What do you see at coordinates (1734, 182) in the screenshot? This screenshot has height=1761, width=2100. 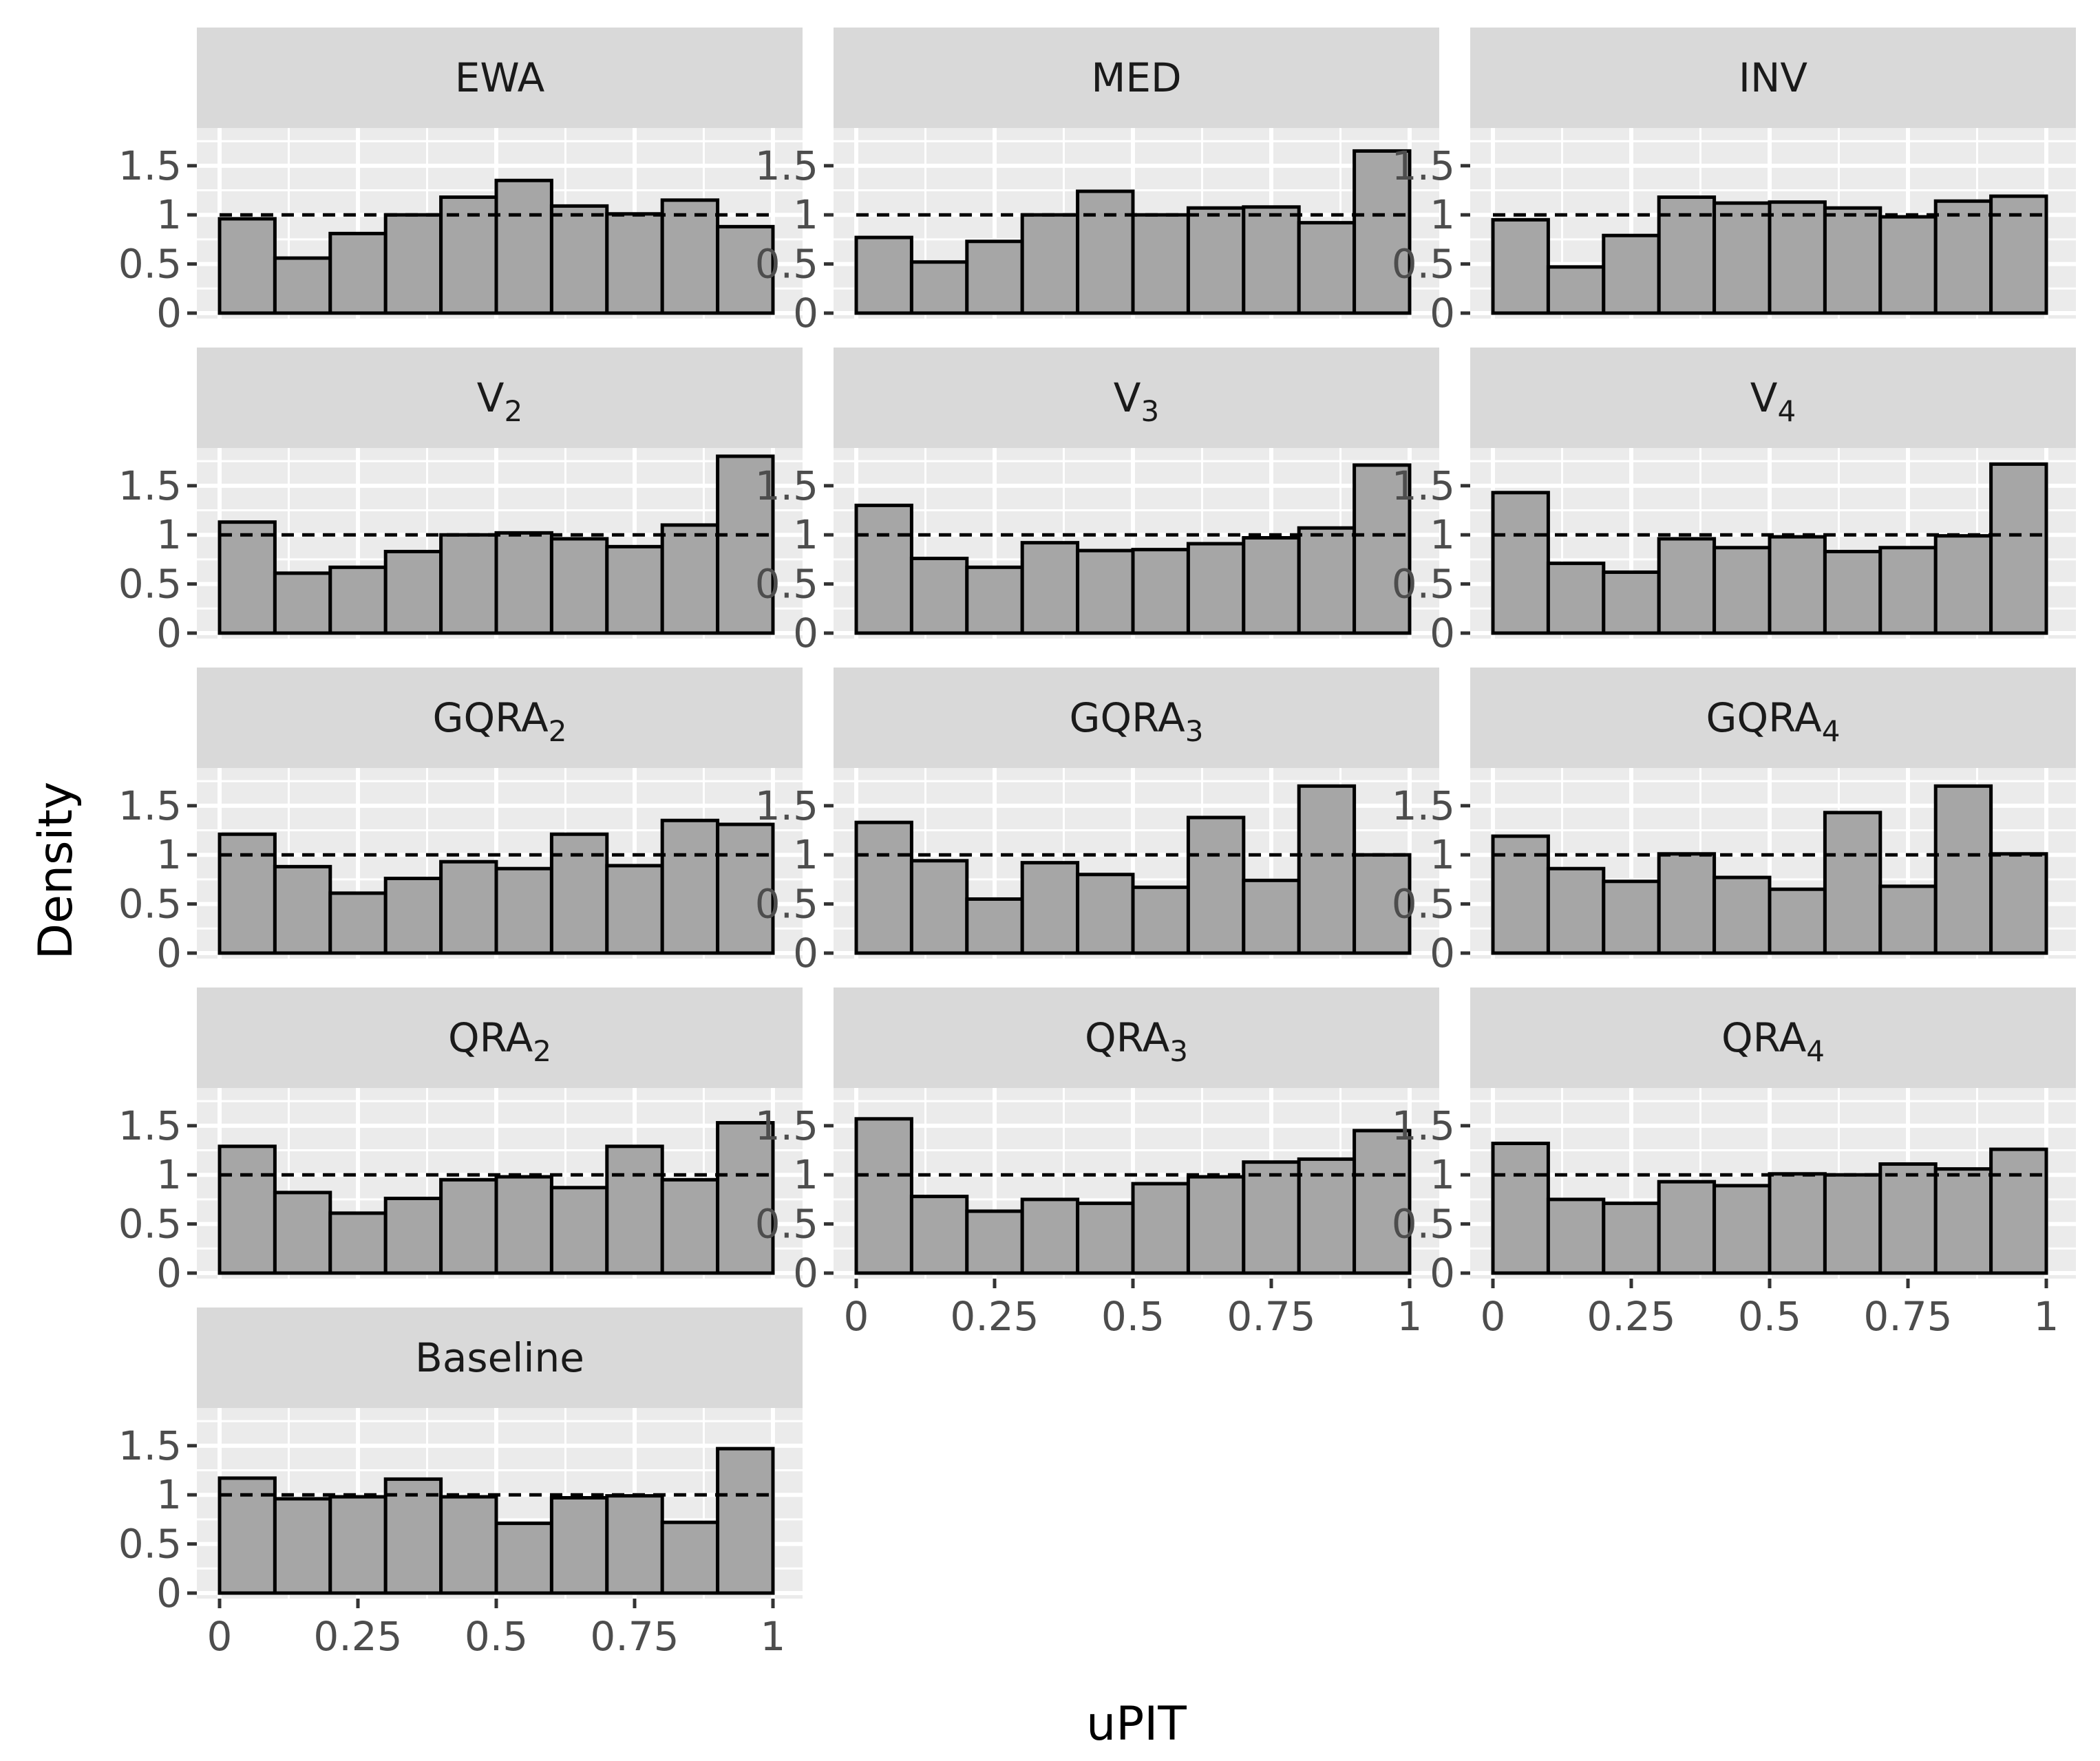 I see `facet-panel: INV 00.511.5` at bounding box center [1734, 182].